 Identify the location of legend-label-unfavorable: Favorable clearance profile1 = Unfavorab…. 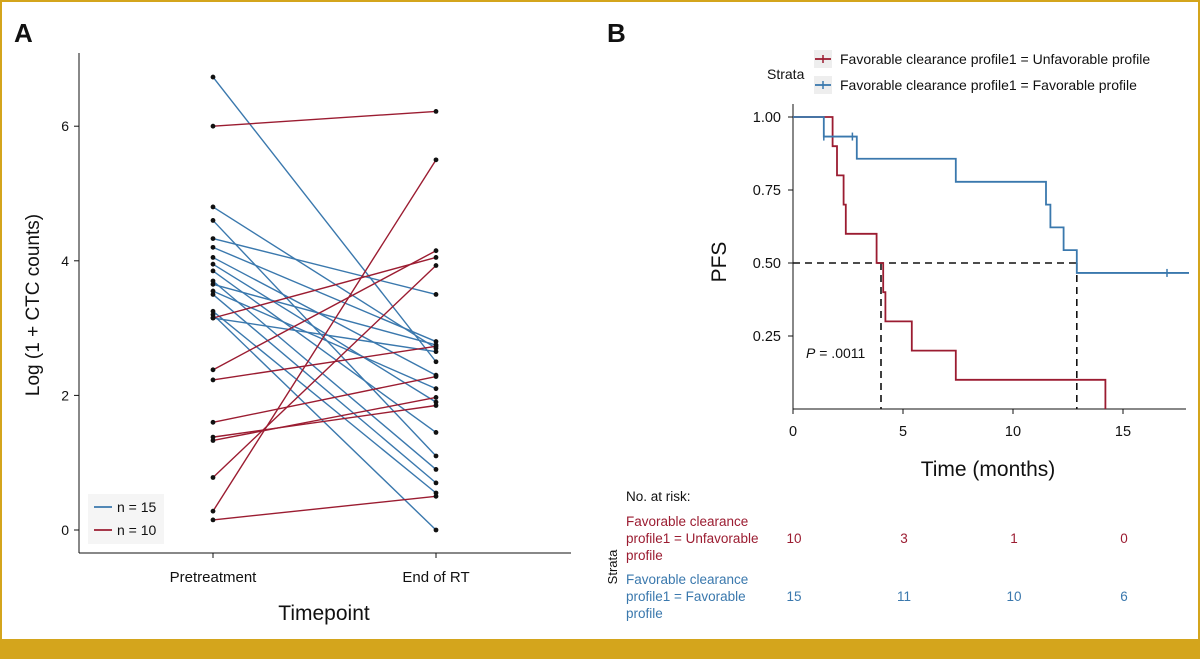
(995, 59).